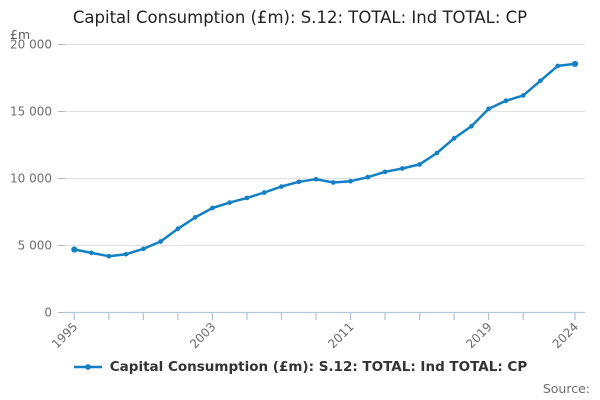  What do you see at coordinates (48, 313) in the screenshot?
I see `y-tick-label: 0` at bounding box center [48, 313].